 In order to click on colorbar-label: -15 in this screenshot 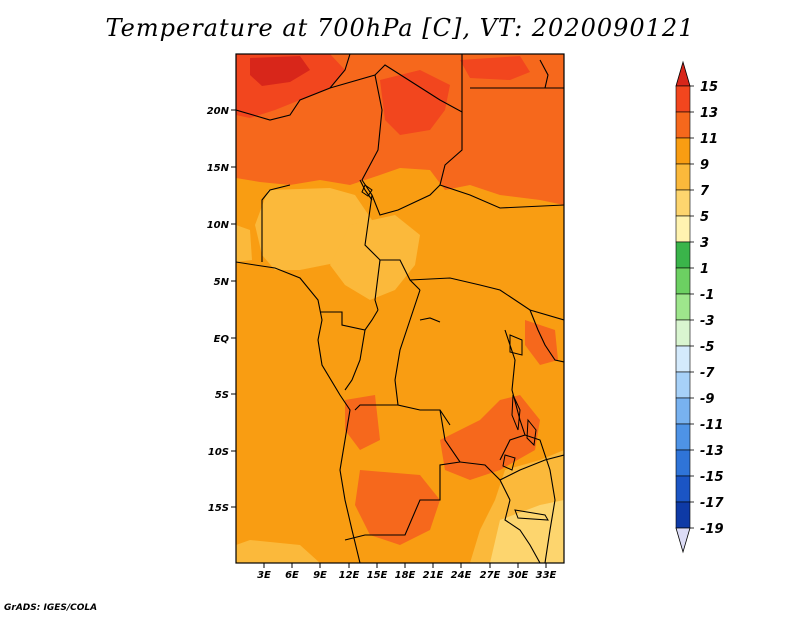, I will do `click(712, 477)`.